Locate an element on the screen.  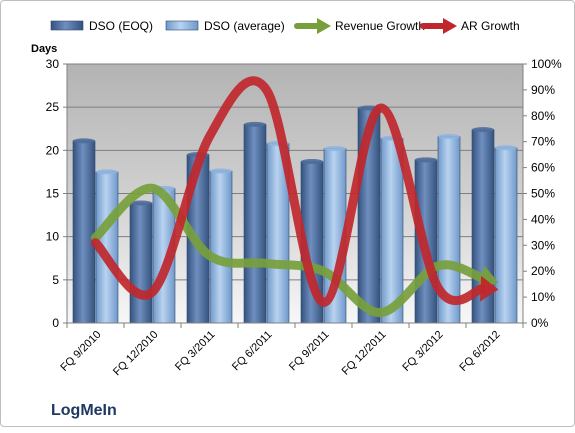
y2-tick-label: 100% is located at coordinates (546, 64).